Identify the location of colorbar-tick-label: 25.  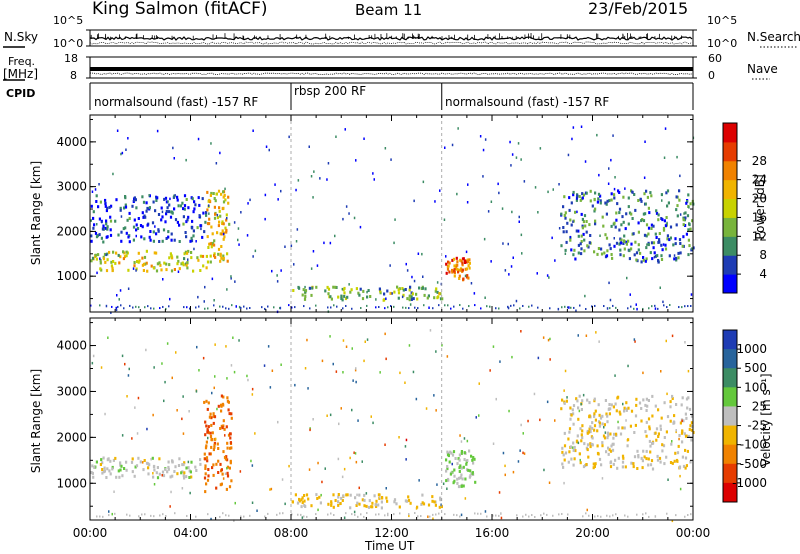
(759, 406).